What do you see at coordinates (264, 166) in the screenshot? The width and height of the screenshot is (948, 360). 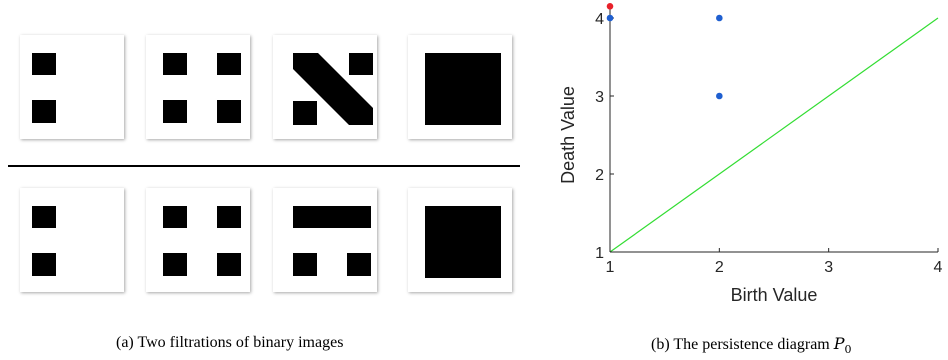 I see `row-divider` at bounding box center [264, 166].